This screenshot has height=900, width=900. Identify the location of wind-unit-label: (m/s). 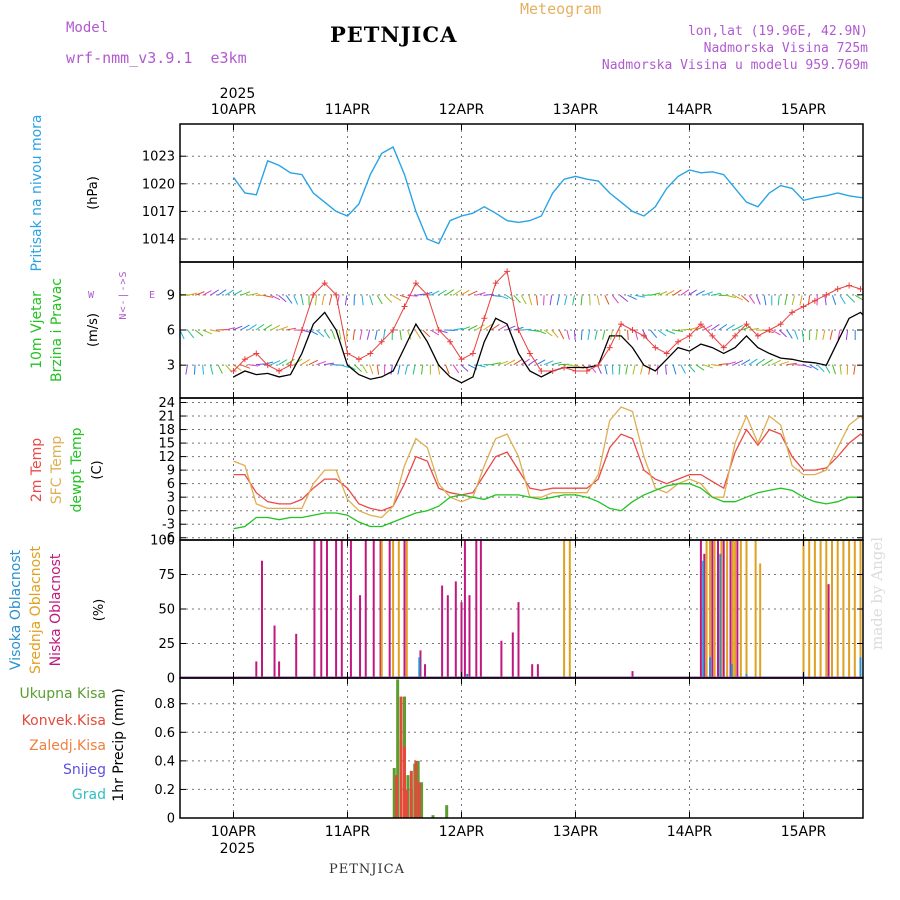
(93, 330).